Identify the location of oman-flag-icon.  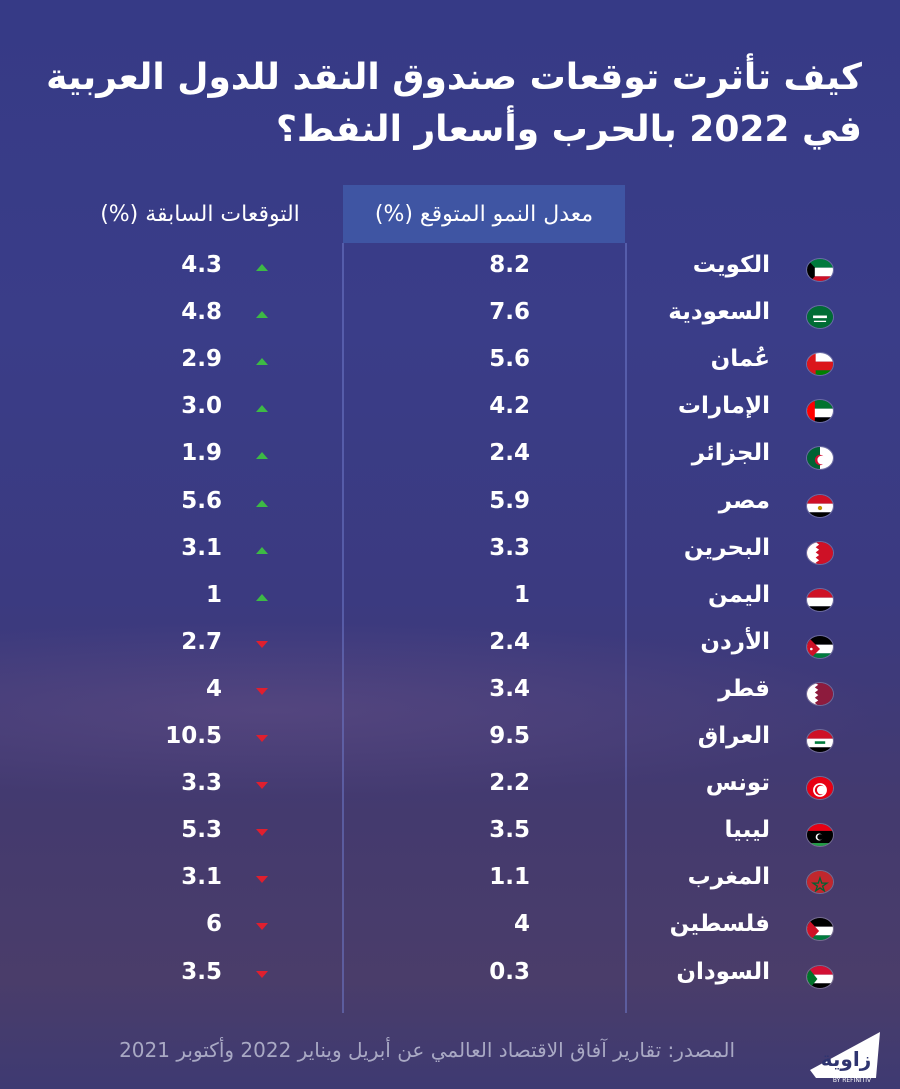
(820, 364).